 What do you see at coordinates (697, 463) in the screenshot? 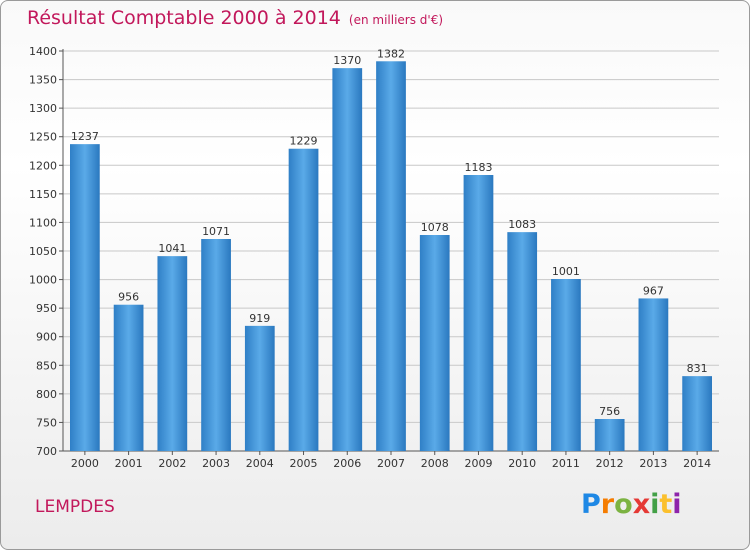
I see `x-tick-label-2014: 2014` at bounding box center [697, 463].